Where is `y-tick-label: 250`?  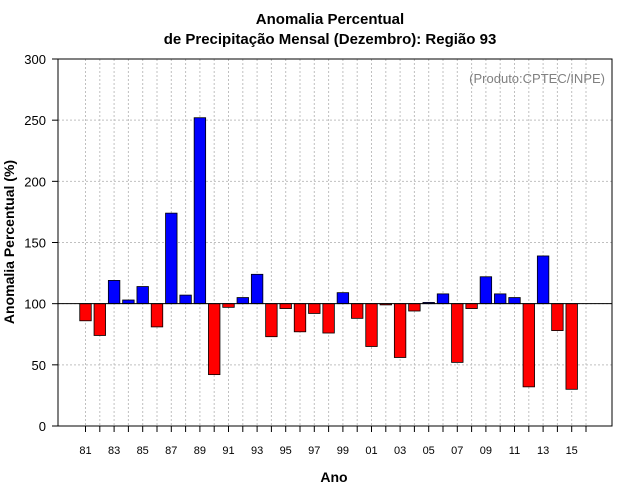
y-tick-label: 250 is located at coordinates (35, 120).